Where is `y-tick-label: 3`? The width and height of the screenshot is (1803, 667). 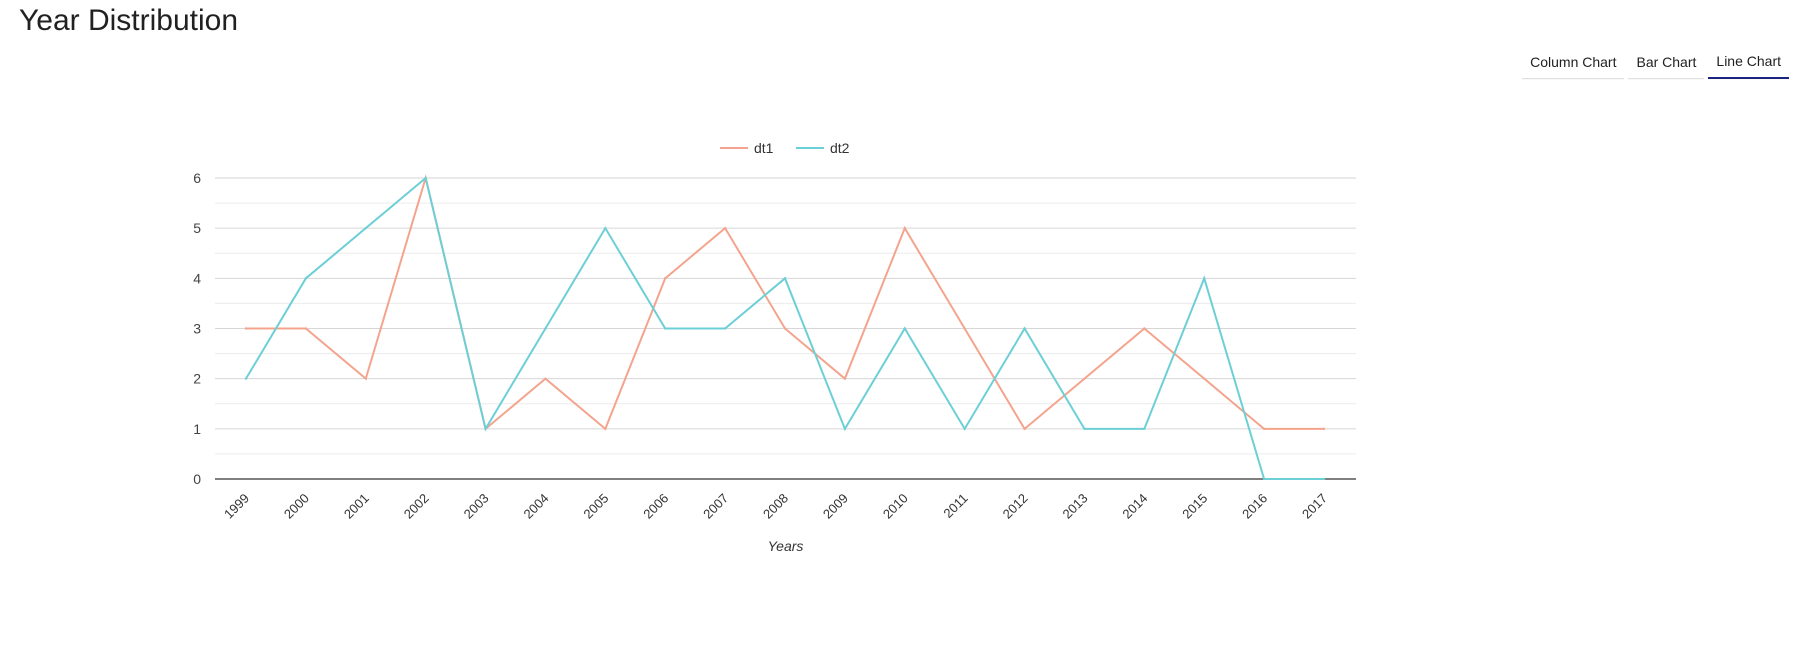 y-tick-label: 3 is located at coordinates (197, 329).